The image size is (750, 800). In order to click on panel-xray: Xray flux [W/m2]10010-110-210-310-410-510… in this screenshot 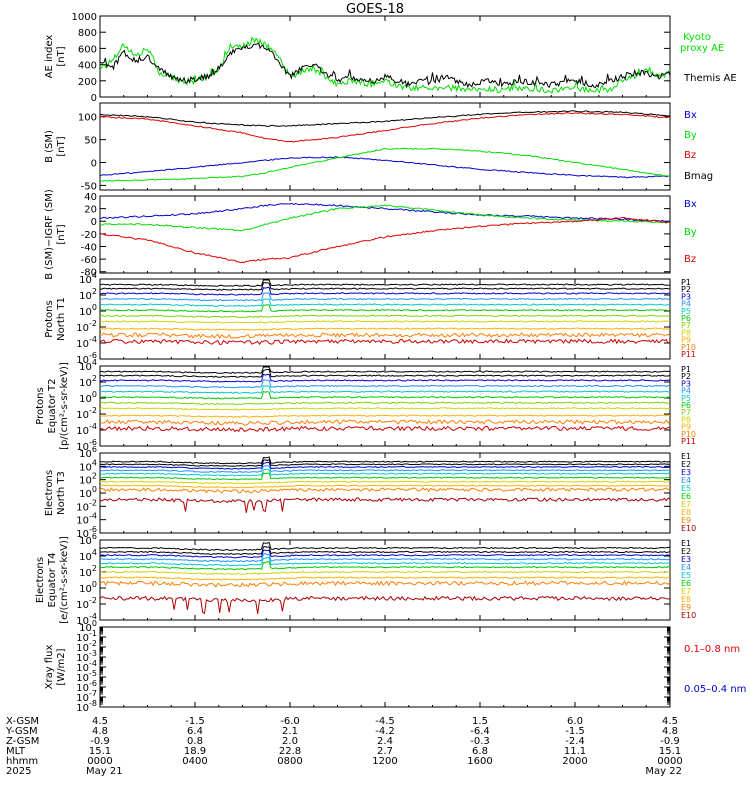, I will do `click(395, 666)`.